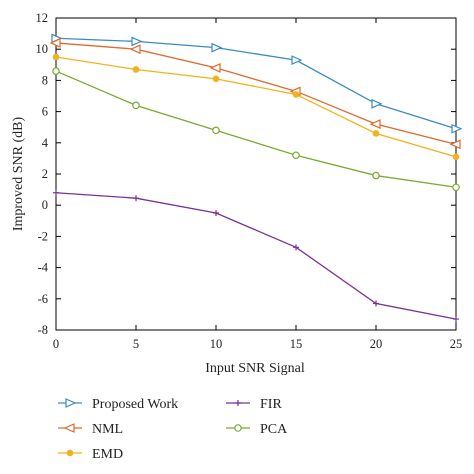 This screenshot has width=474, height=474. I want to click on legend-label: NML, so click(107, 429).